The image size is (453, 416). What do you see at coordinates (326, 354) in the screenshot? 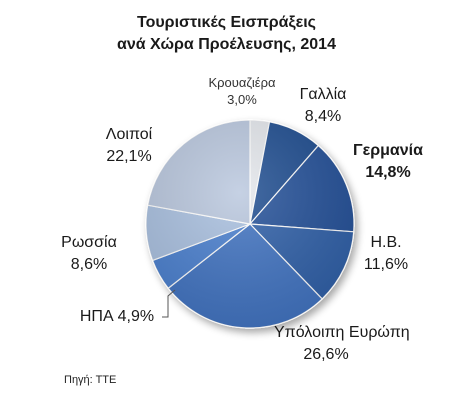
I see `label-rest-of-europe-value: 26,6%` at bounding box center [326, 354].